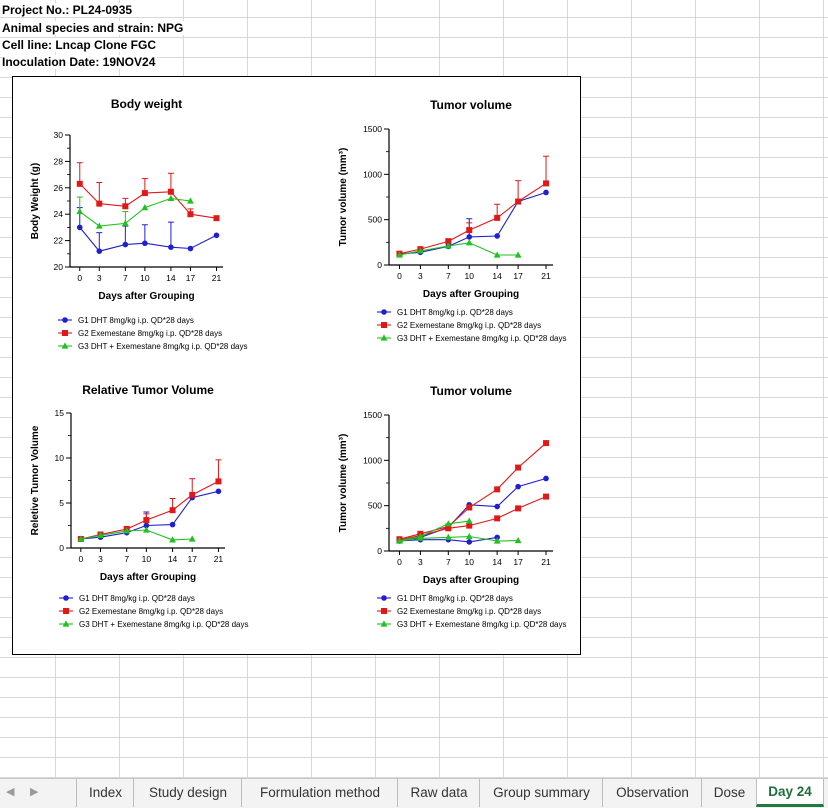 The width and height of the screenshot is (828, 808). Describe the element at coordinates (59, 267) in the screenshot. I see `y-tick-label: 20` at that location.